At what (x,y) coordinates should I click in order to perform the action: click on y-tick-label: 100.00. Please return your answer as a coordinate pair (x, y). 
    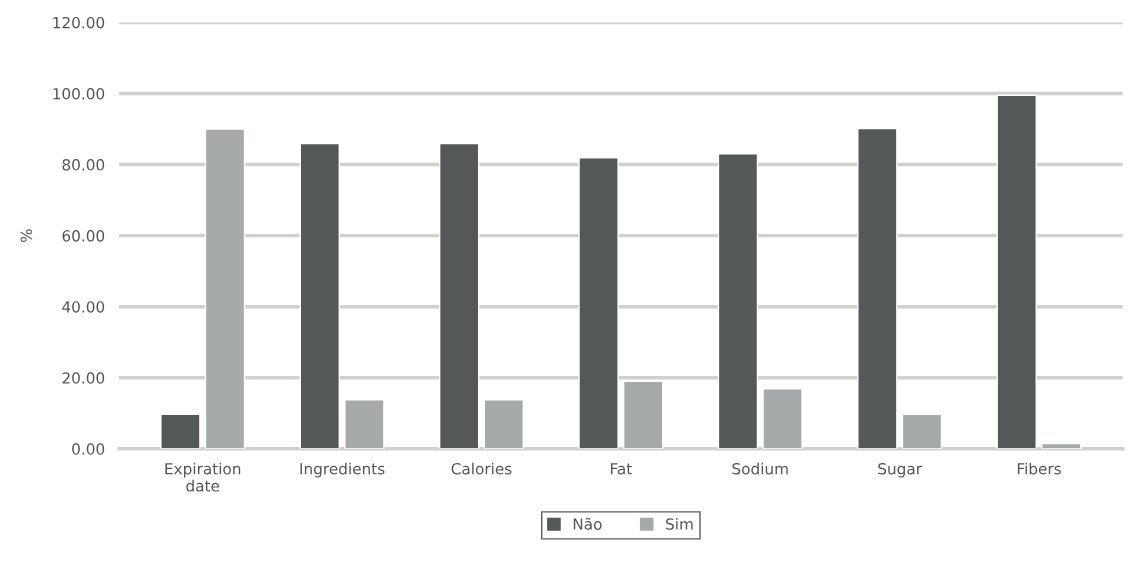
    Looking at the image, I should click on (79, 93).